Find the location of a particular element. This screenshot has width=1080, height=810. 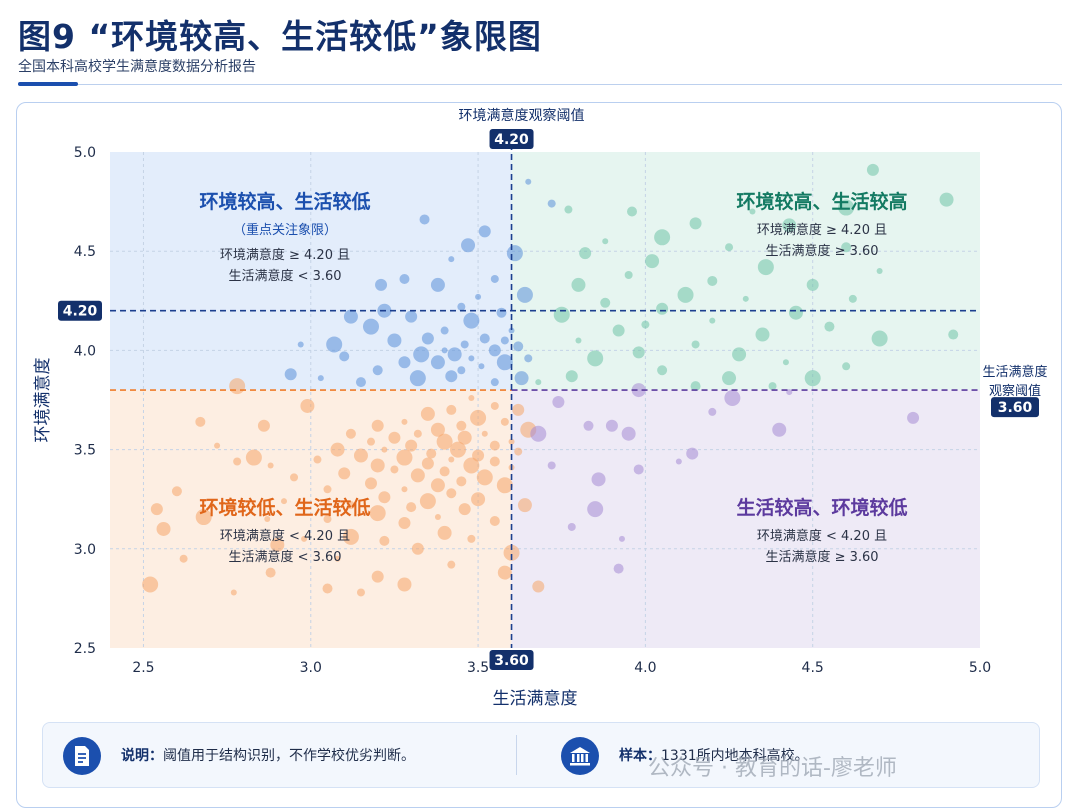

life-threshold-title-2: 观察阈值 is located at coordinates (1015, 391).